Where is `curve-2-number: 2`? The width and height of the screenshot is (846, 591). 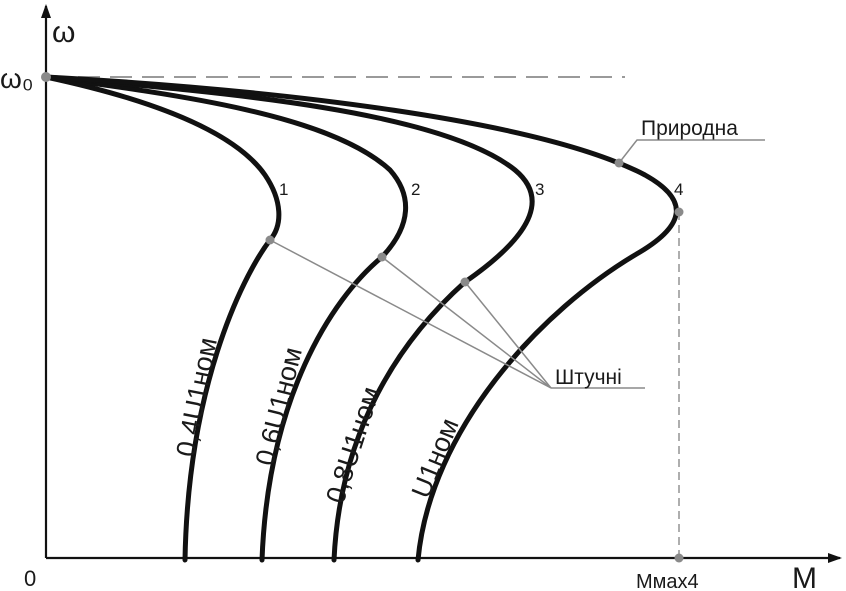 curve-2-number: 2 is located at coordinates (415, 189).